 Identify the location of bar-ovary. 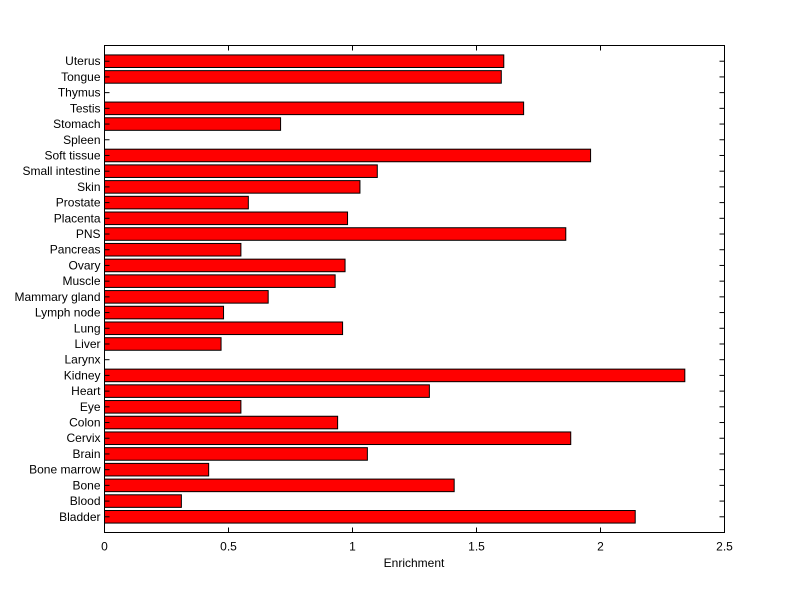
(225, 265).